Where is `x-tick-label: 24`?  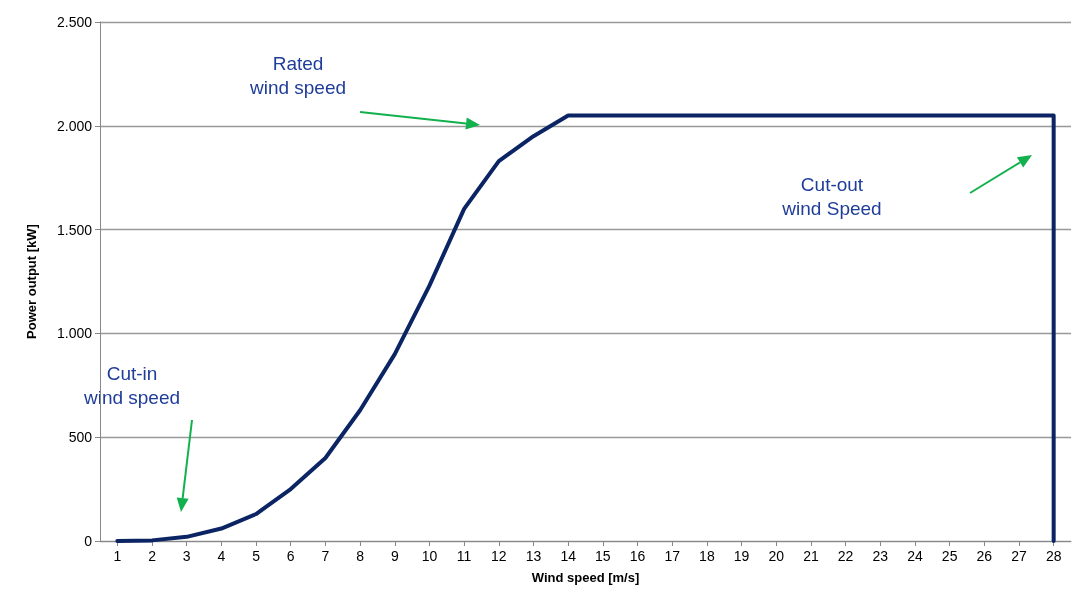 x-tick-label: 24 is located at coordinates (915, 556).